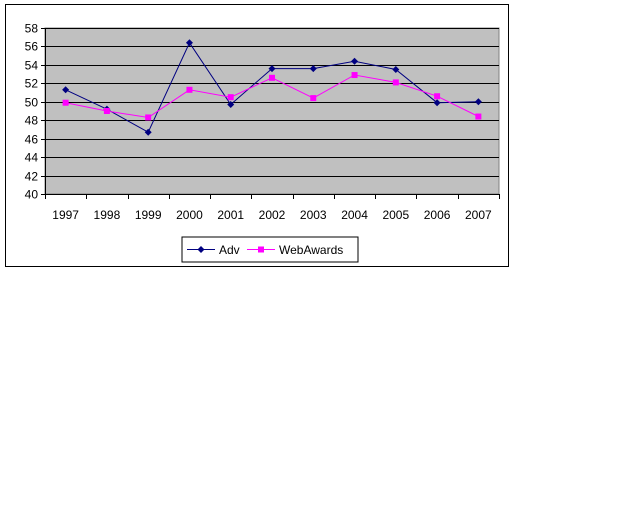 The width and height of the screenshot is (640, 512). What do you see at coordinates (261, 249) in the screenshot?
I see `legend-marker-webawards` at bounding box center [261, 249].